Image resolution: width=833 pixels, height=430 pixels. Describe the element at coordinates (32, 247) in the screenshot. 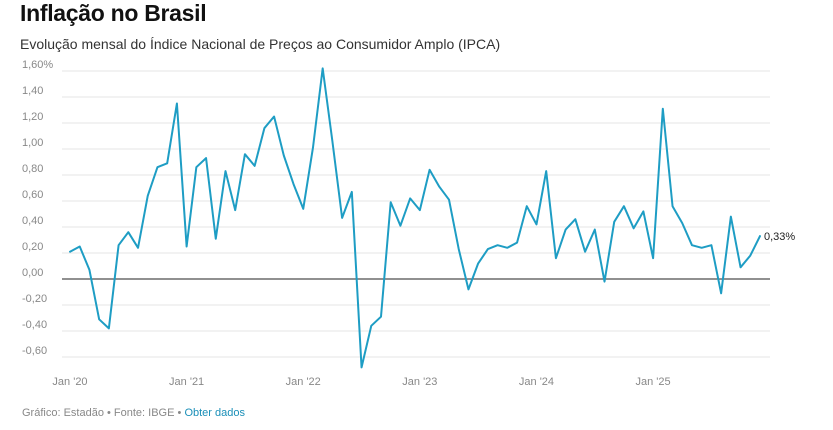

I see `y-tick-label: 0,20` at that location.